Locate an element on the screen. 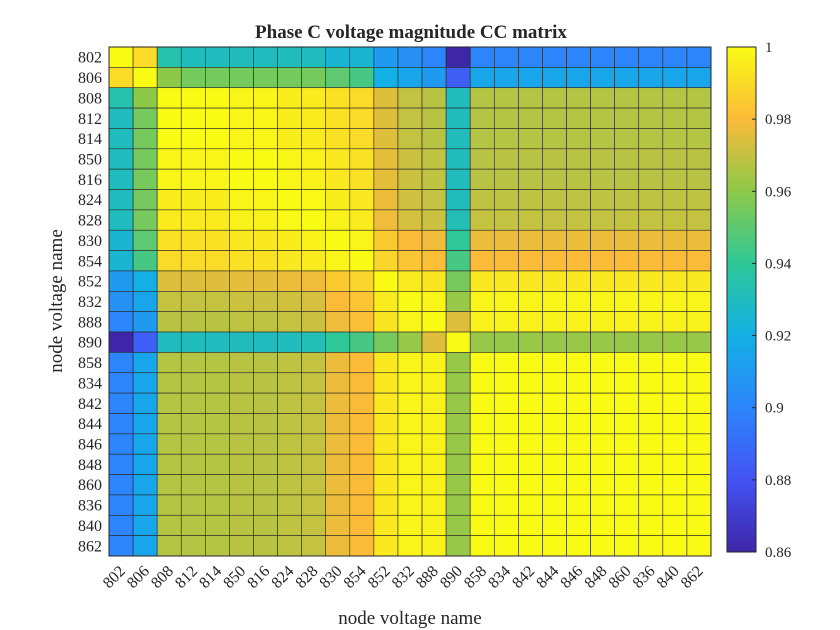 The image size is (840, 630). y-tick-label: 832 is located at coordinates (90, 302).